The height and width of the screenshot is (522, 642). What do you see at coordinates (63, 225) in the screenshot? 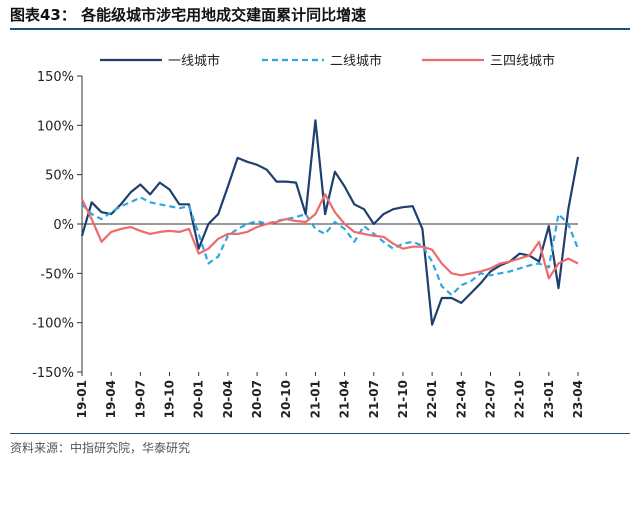
I see `y-tick-label: 0%` at bounding box center [63, 225].